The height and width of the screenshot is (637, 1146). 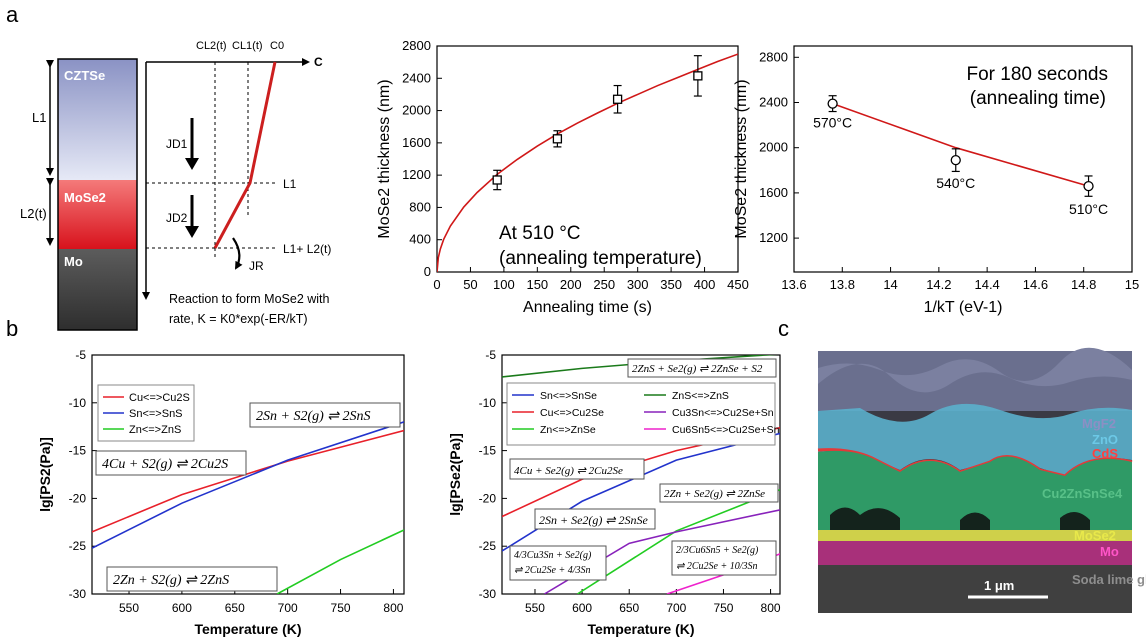 I want to click on conc-label-cl2: CL2(t), so click(x=211, y=46).